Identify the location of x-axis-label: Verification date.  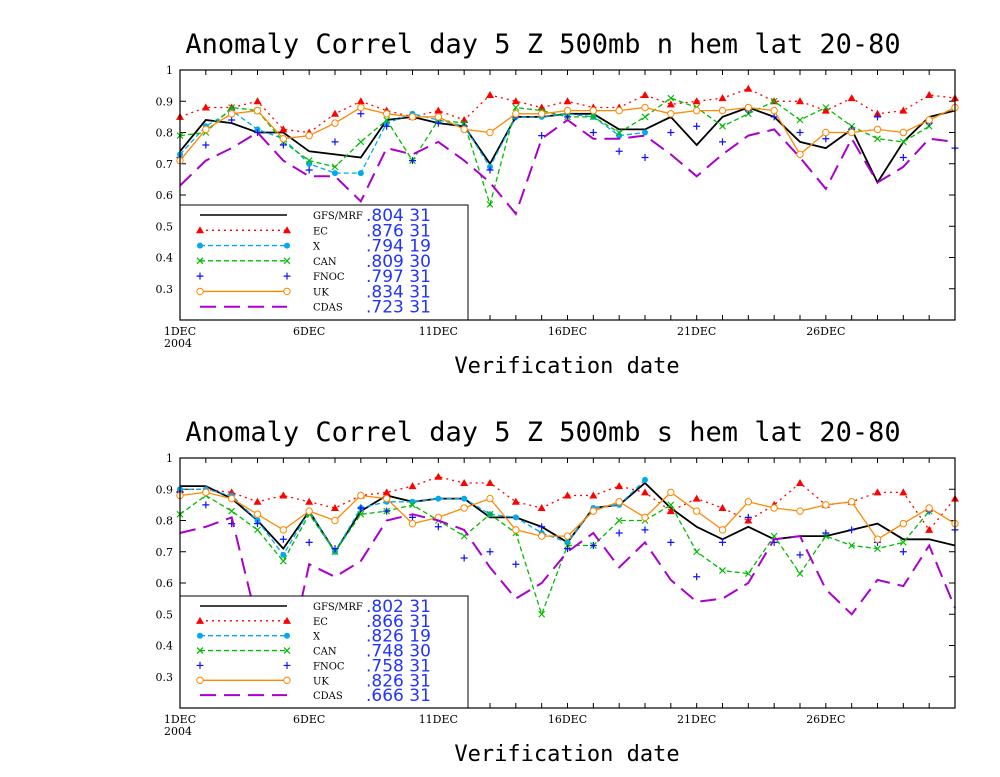
(566, 754).